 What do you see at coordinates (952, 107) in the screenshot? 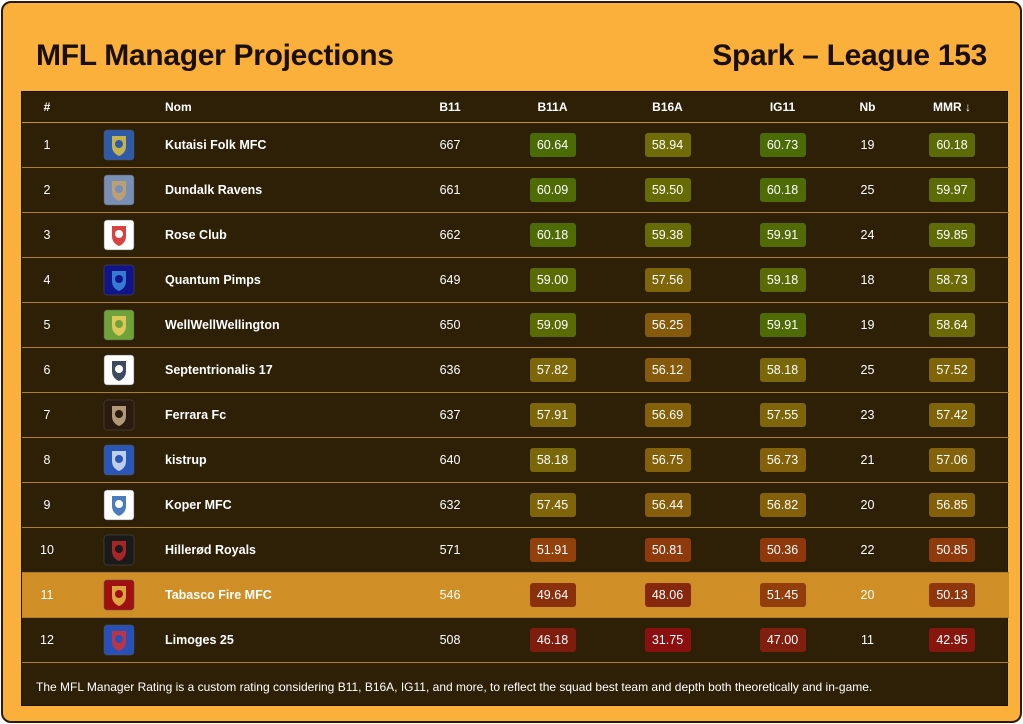
I see `col-mmr-header: MMR ↓` at bounding box center [952, 107].